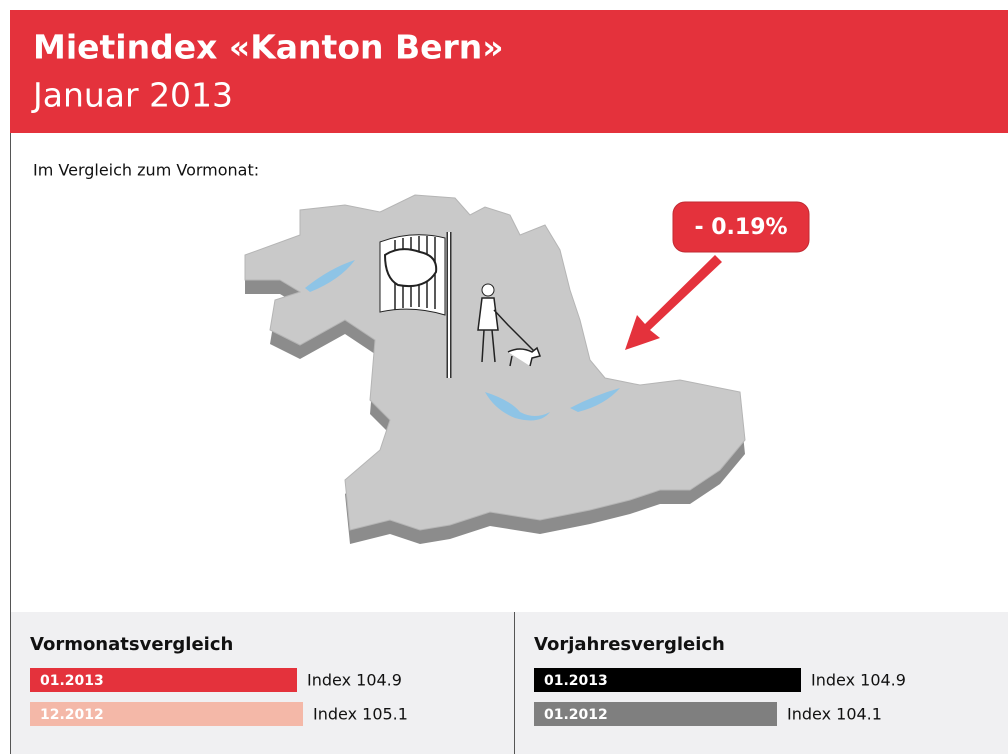  What do you see at coordinates (834, 714) in the screenshot?
I see `index-label: Index 104.1` at bounding box center [834, 714].